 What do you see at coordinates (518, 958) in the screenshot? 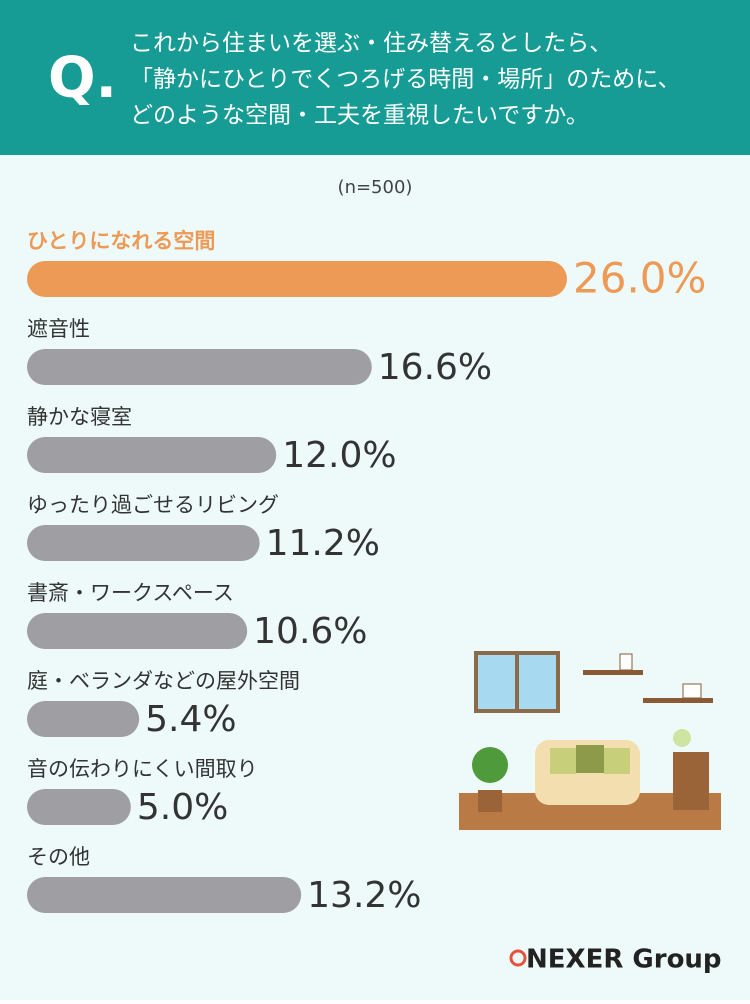
I see `logo-icon` at bounding box center [518, 958].